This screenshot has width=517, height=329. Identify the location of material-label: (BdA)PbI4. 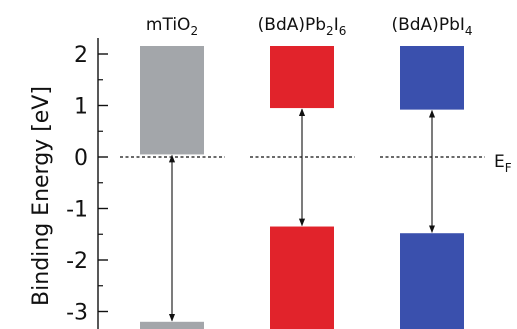
(431, 26).